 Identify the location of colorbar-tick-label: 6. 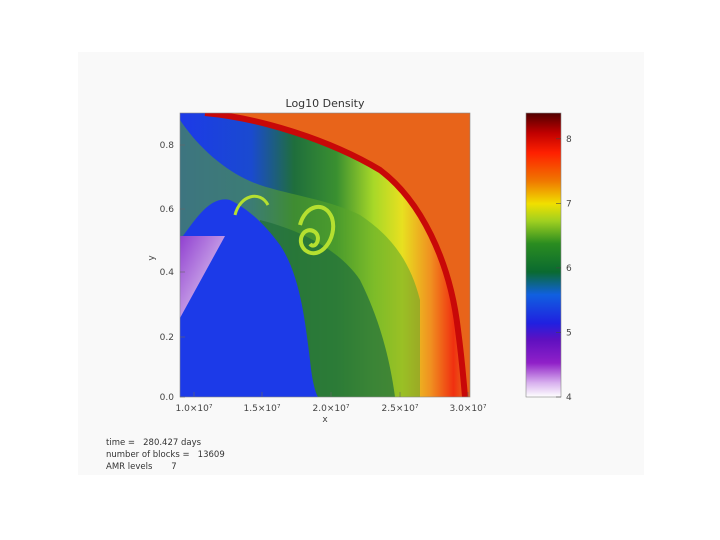
(569, 269).